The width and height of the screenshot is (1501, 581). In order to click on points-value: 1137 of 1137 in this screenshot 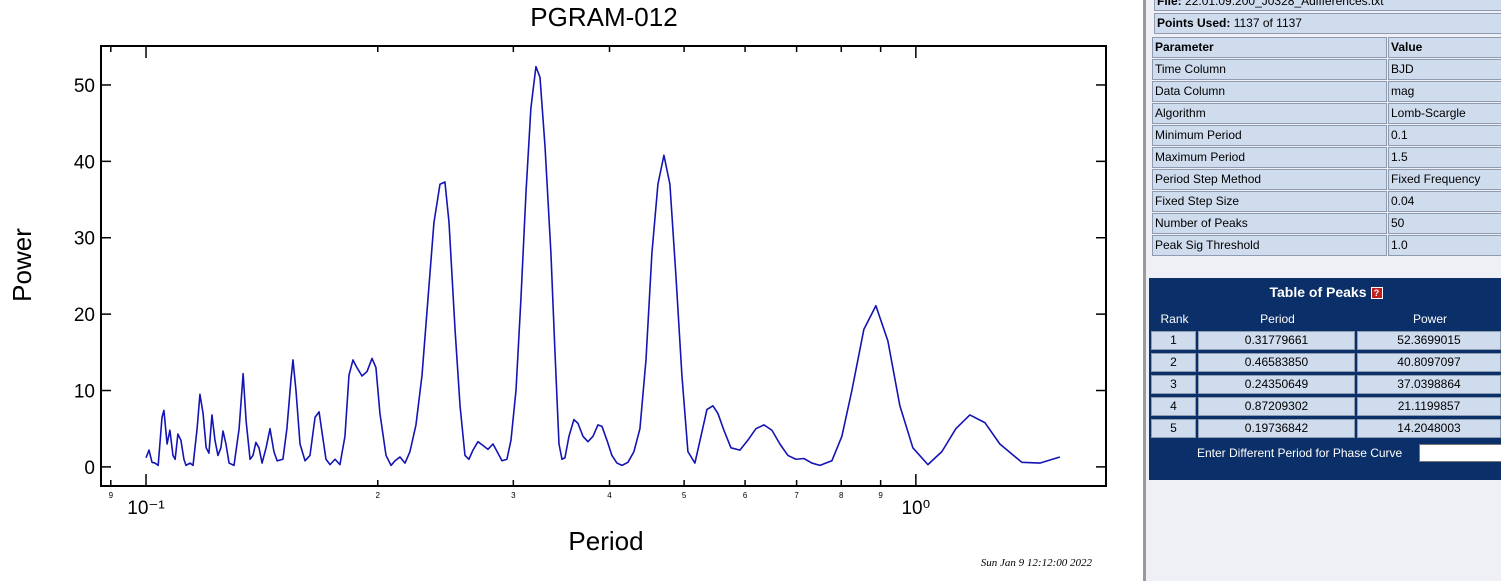, I will do `click(1267, 23)`.